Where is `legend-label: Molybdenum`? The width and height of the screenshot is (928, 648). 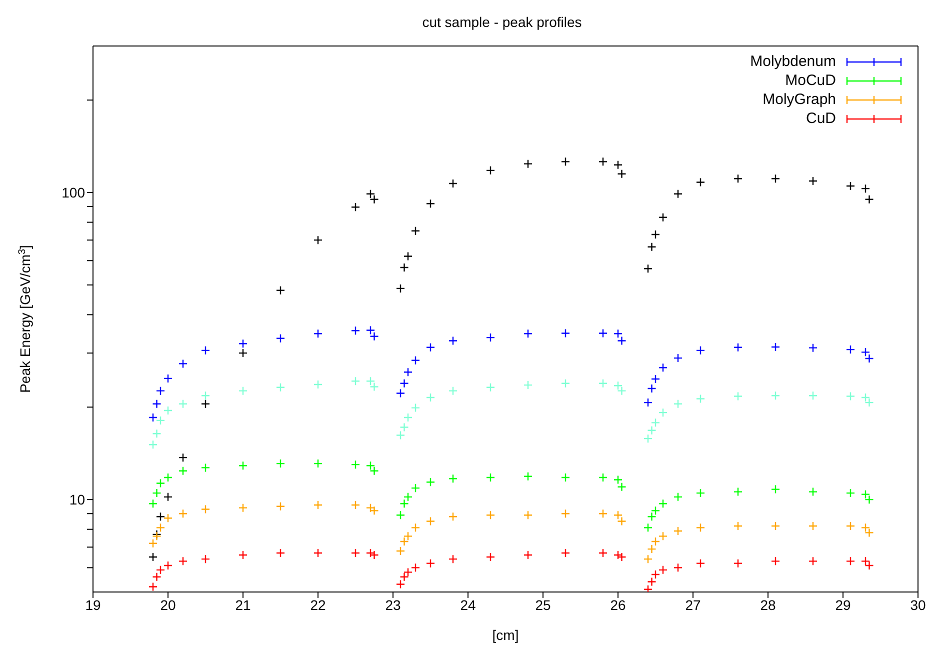
legend-label: Molybdenum is located at coordinates (793, 61).